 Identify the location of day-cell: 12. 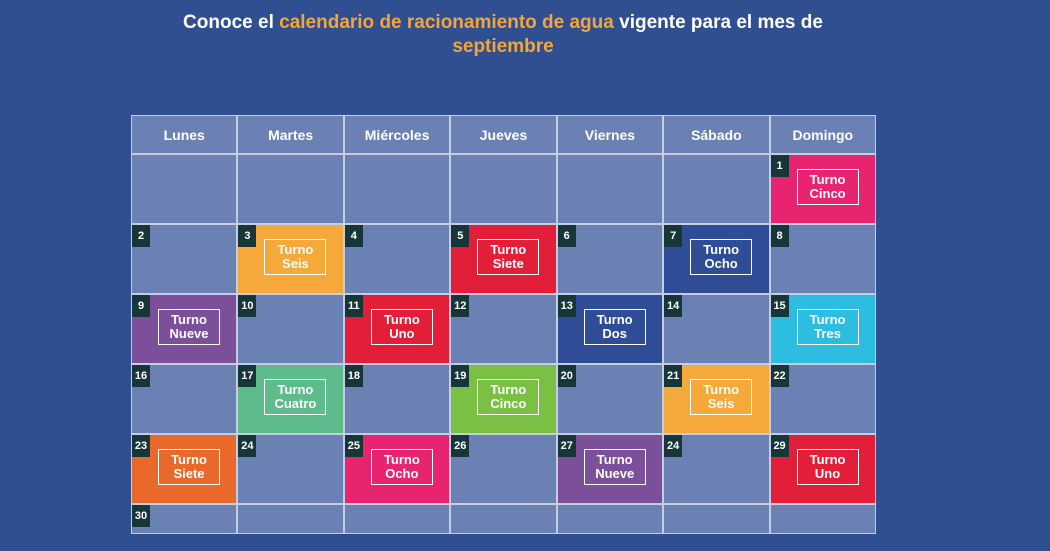
(503, 329).